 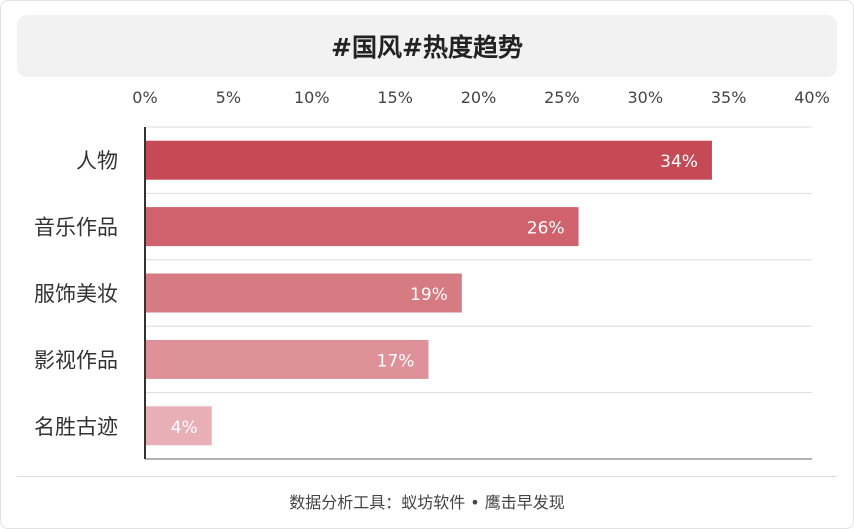 What do you see at coordinates (228, 97) in the screenshot?
I see `x-tick-label: 5%` at bounding box center [228, 97].